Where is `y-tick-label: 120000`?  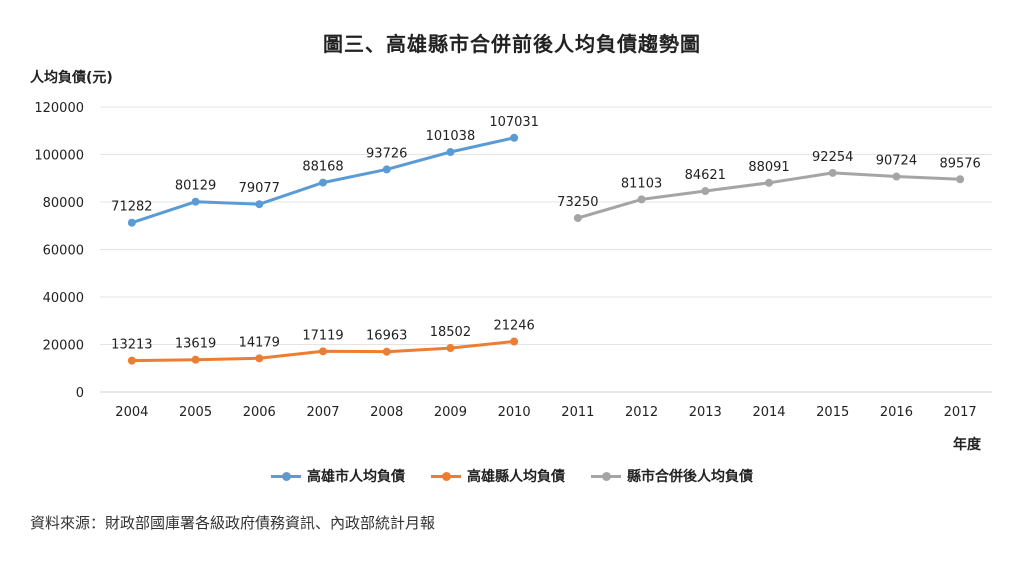
y-tick-label: 120000 is located at coordinates (59, 108).